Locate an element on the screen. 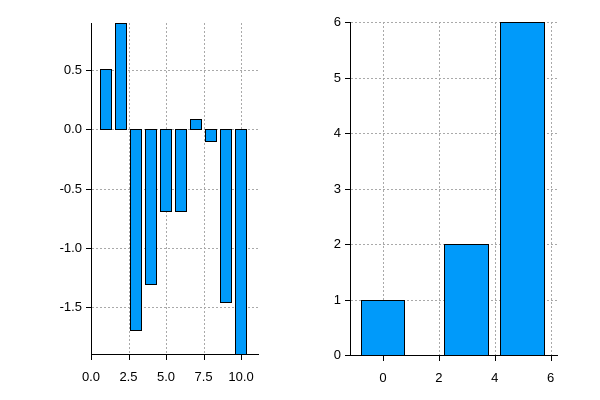  y-tick-label: 0.5 is located at coordinates (72, 70).